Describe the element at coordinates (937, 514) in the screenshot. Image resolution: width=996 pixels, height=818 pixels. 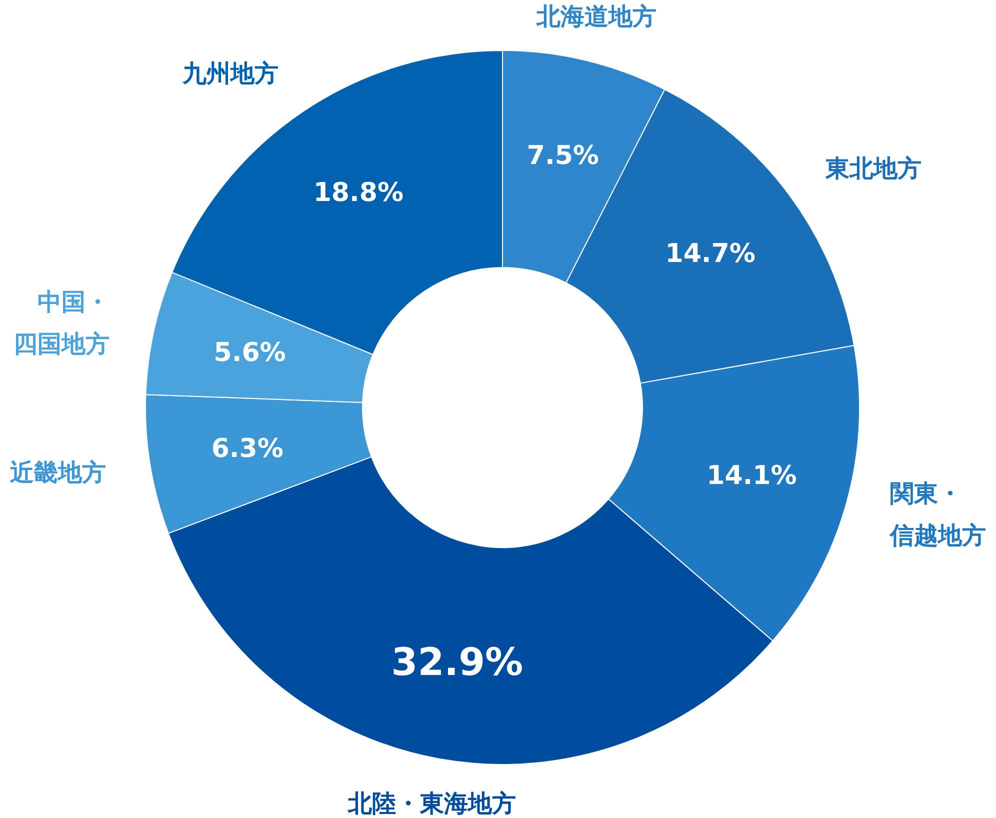
I see `slice-label: 関東・信越地方` at that location.